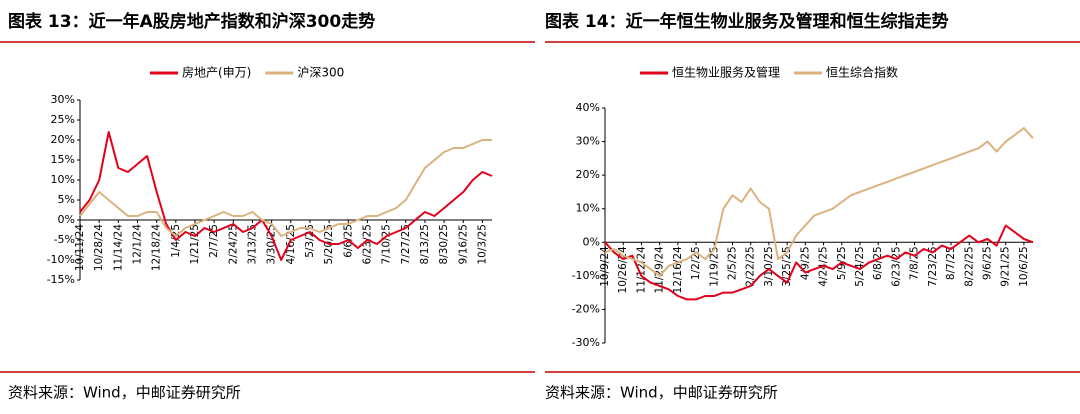 This screenshot has width=1080, height=414. What do you see at coordinates (1024, 266) in the screenshot?
I see `x-tick-label: 10/6/25` at bounding box center [1024, 266].